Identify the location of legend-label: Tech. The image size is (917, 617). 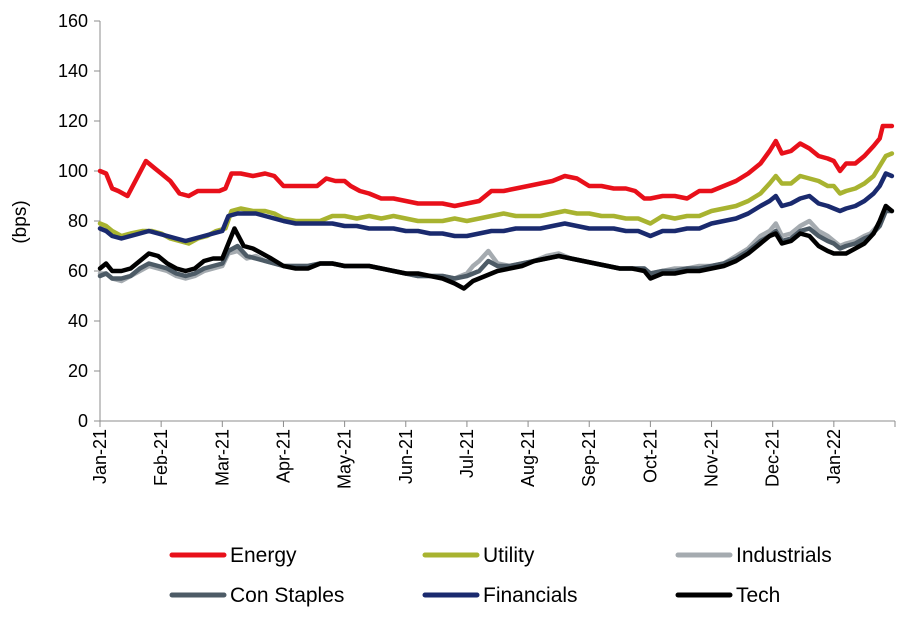
(758, 595).